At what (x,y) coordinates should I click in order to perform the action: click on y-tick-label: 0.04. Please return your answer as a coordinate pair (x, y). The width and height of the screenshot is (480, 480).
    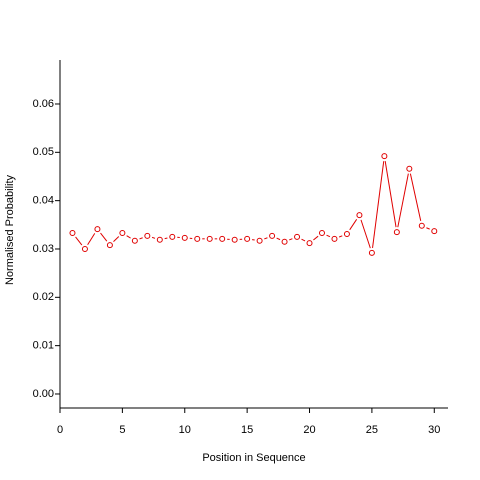
    Looking at the image, I should click on (43, 201).